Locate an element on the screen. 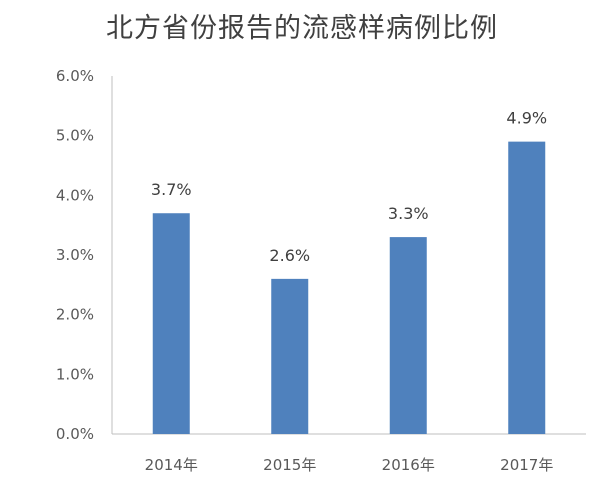 This screenshot has height=492, width=604. data-label: 3.3% is located at coordinates (408, 213).